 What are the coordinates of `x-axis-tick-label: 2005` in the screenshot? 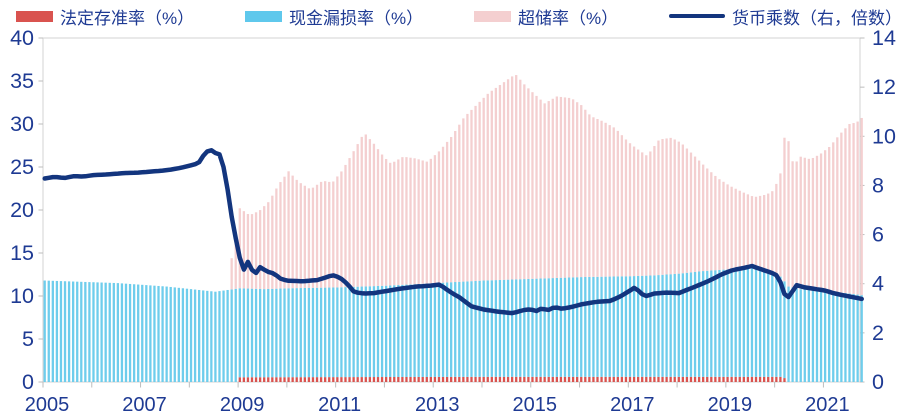 It's located at (47, 405).